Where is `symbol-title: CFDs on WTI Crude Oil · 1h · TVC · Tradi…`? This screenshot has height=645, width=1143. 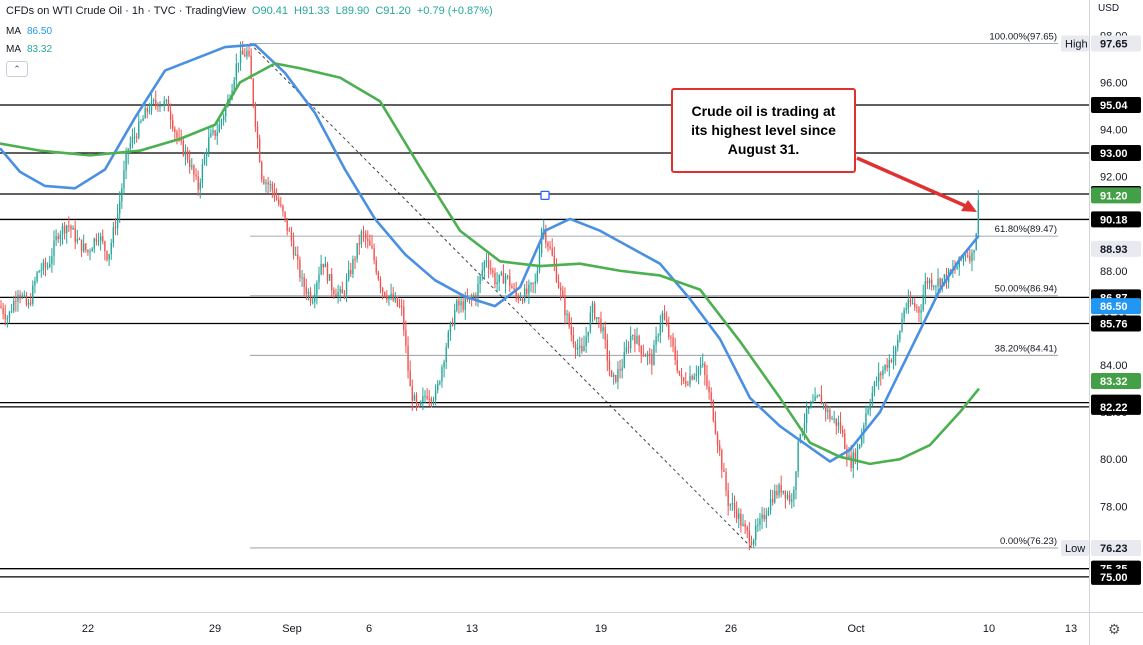
symbol-title: CFDs on WTI Crude Oil · 1h · TVC · Tradi… is located at coordinates (126, 11).